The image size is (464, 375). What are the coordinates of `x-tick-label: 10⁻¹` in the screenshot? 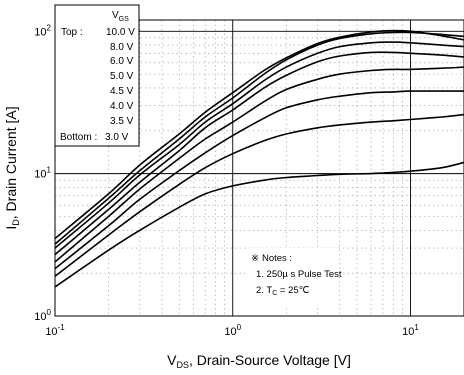 It's located at (55, 330).